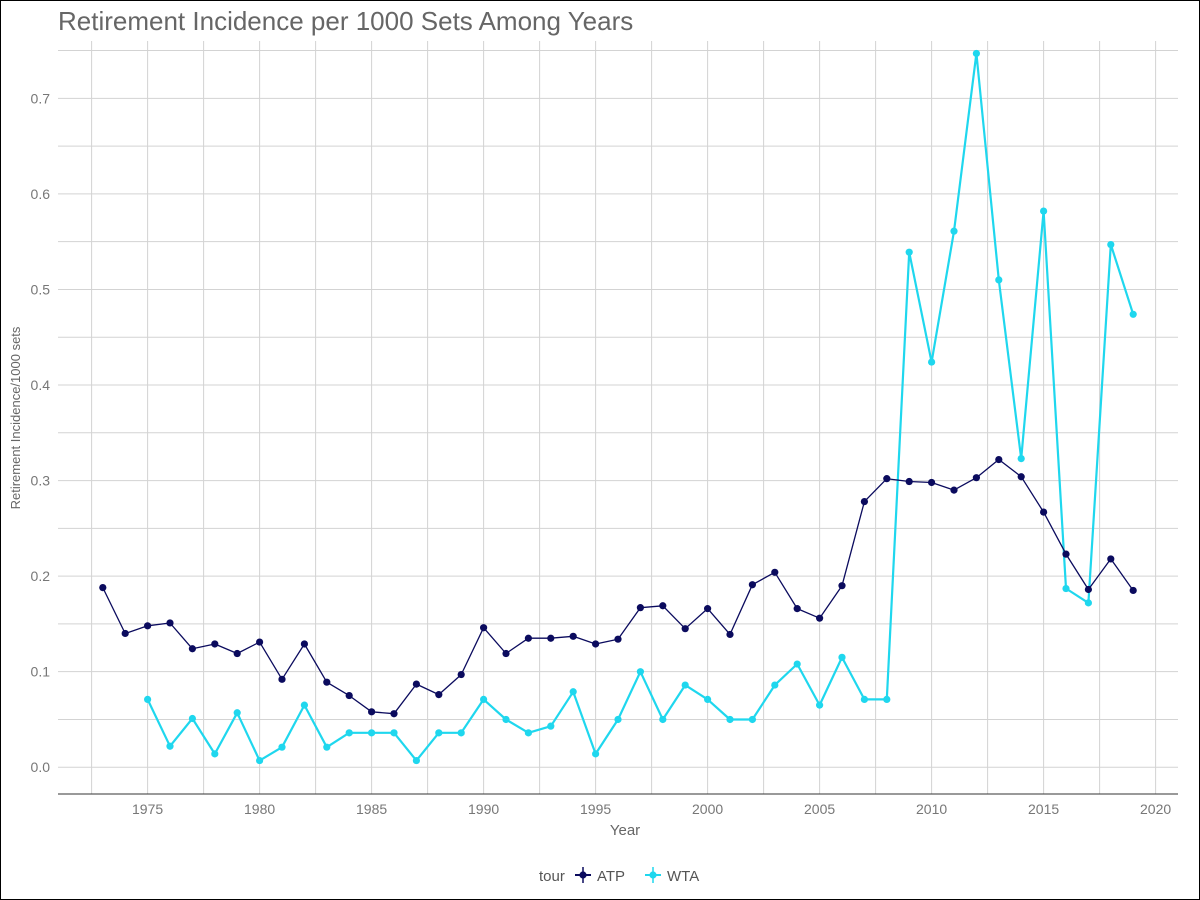 The image size is (1200, 900). What do you see at coordinates (625, 830) in the screenshot?
I see `x-axis-title: Year` at bounding box center [625, 830].